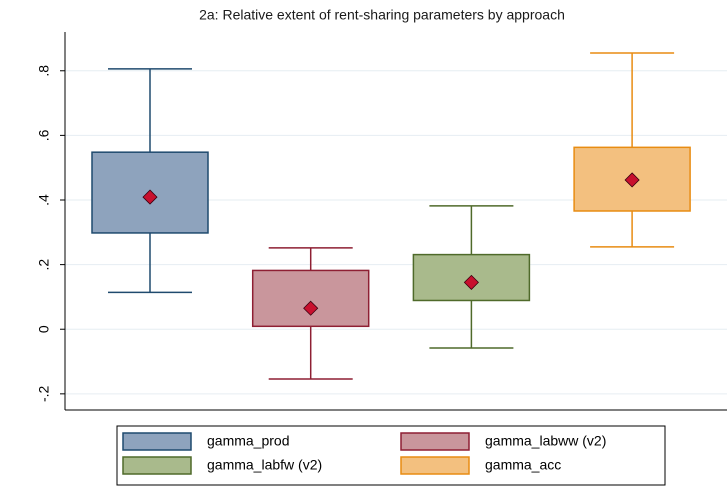  I want to click on y-tick-label: .6, so click(44, 135).